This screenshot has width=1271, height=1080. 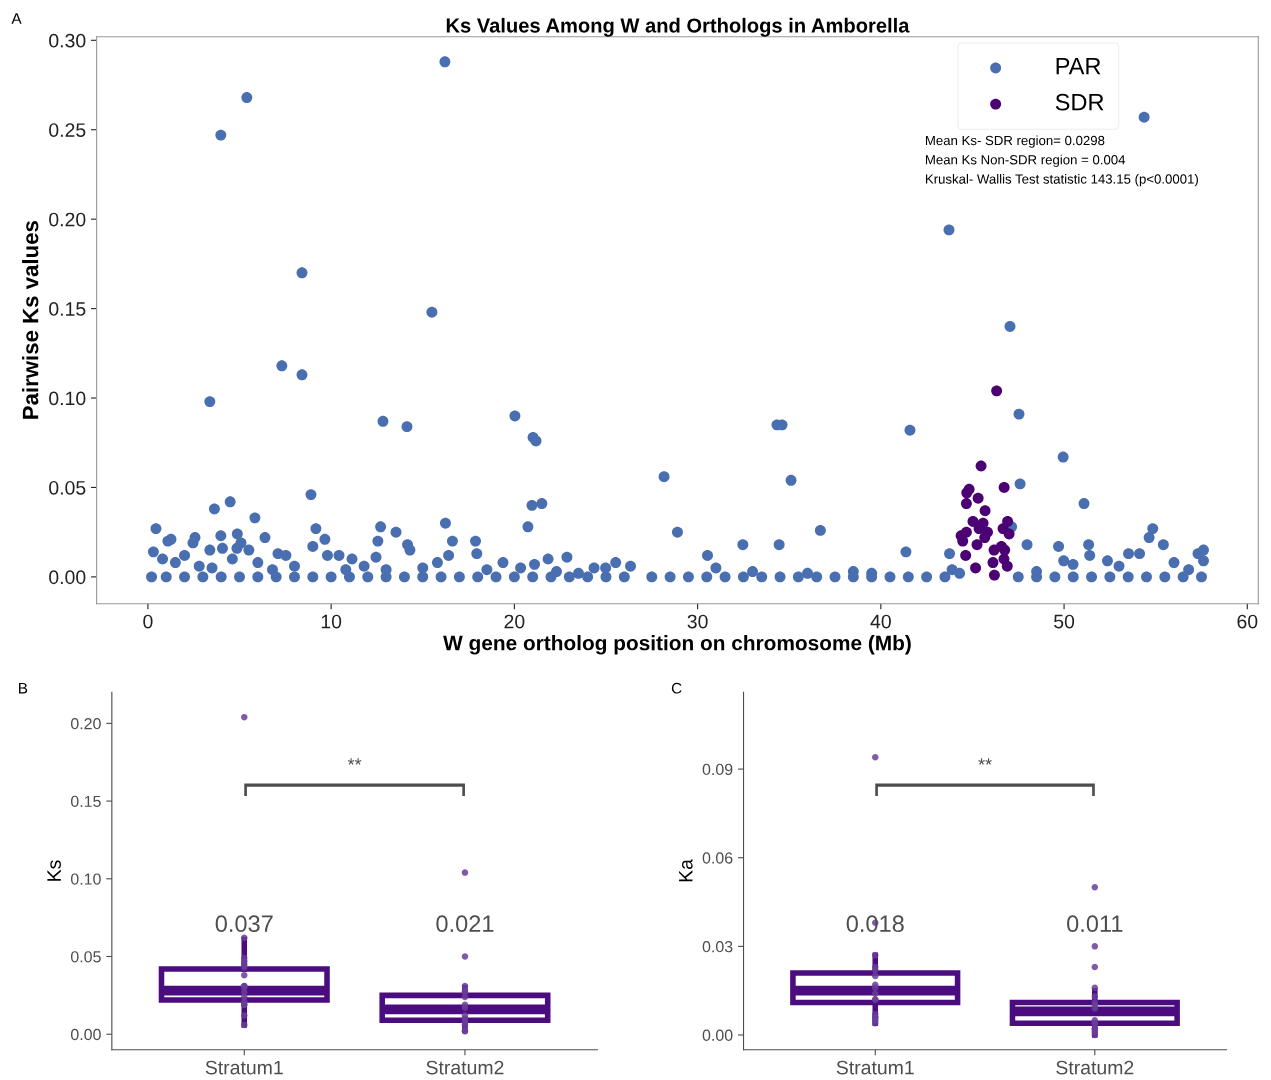 I want to click on text: C, so click(x=676, y=688).